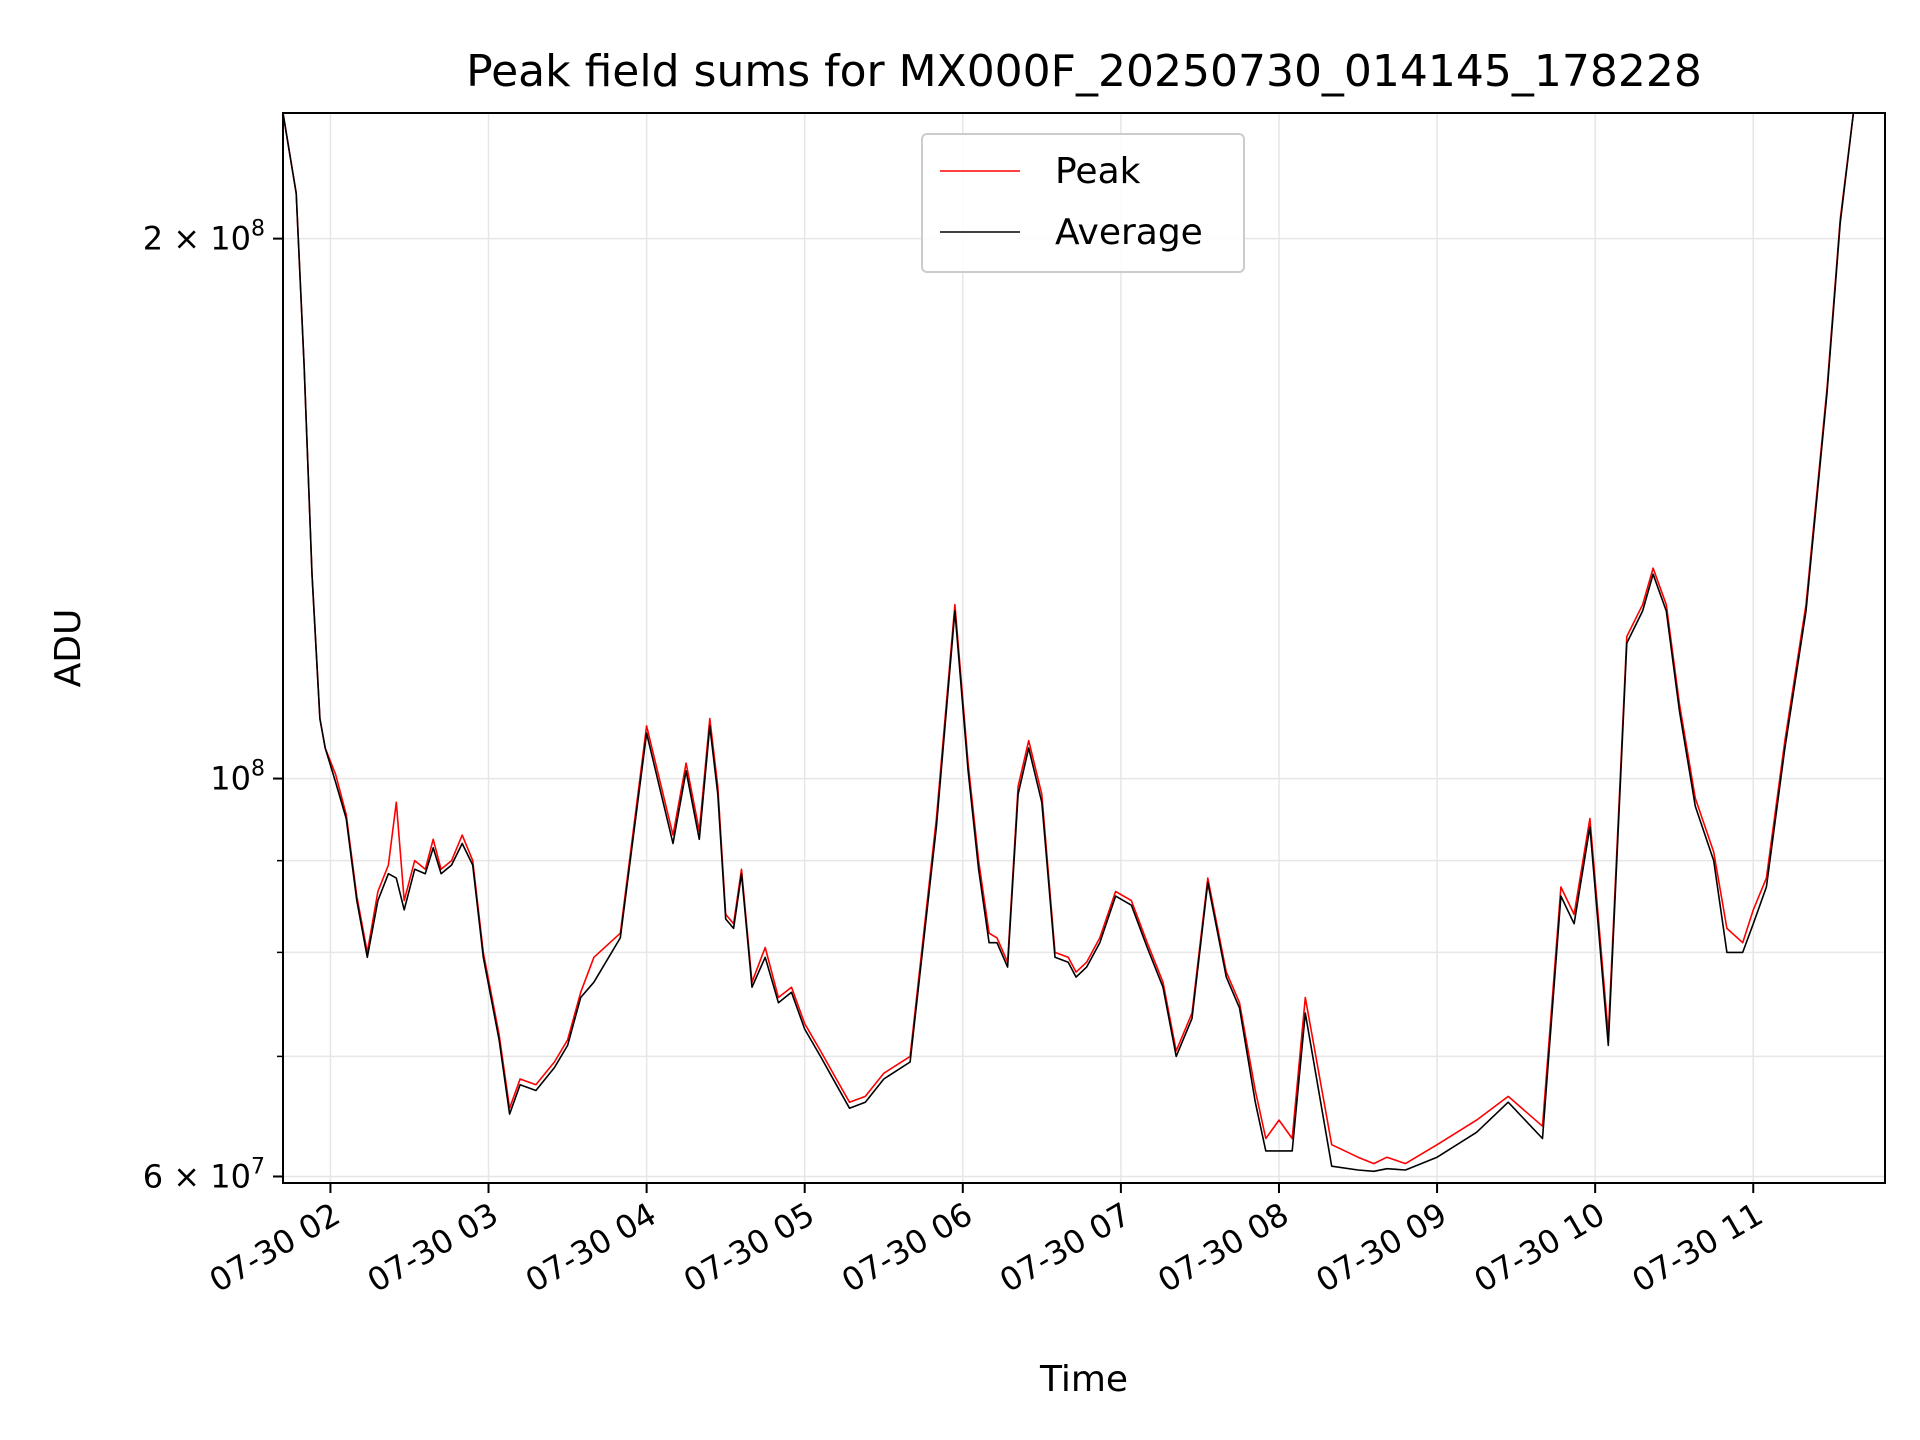  I want to click on y-tick-label: 6 × 107, so click(204, 1174).